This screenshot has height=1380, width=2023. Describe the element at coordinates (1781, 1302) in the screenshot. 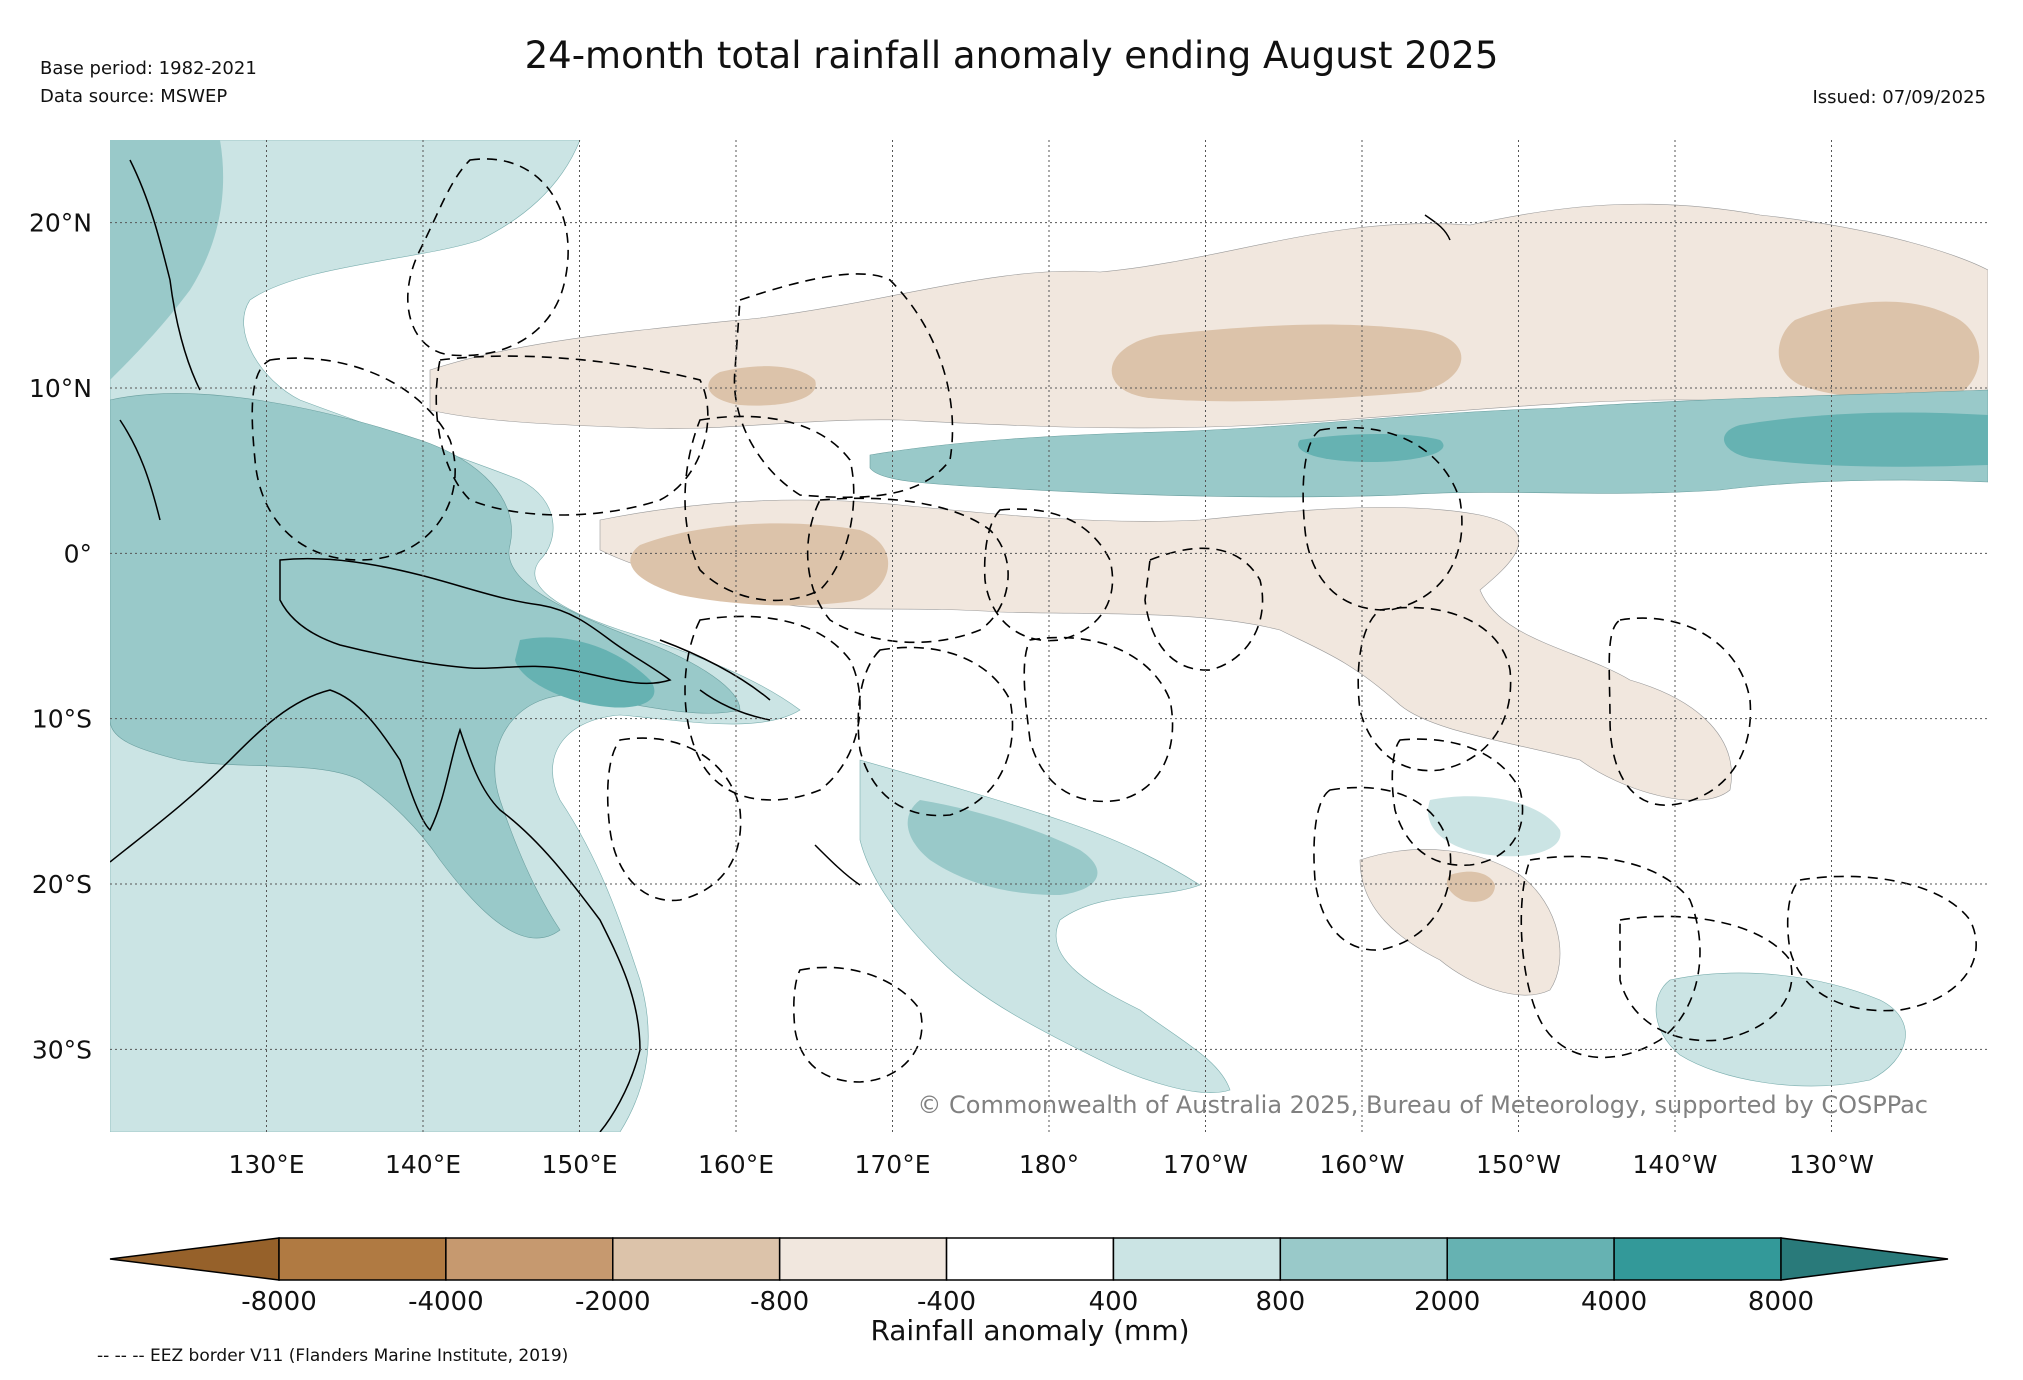

I see `colorbar-tick-label: 8000` at that location.